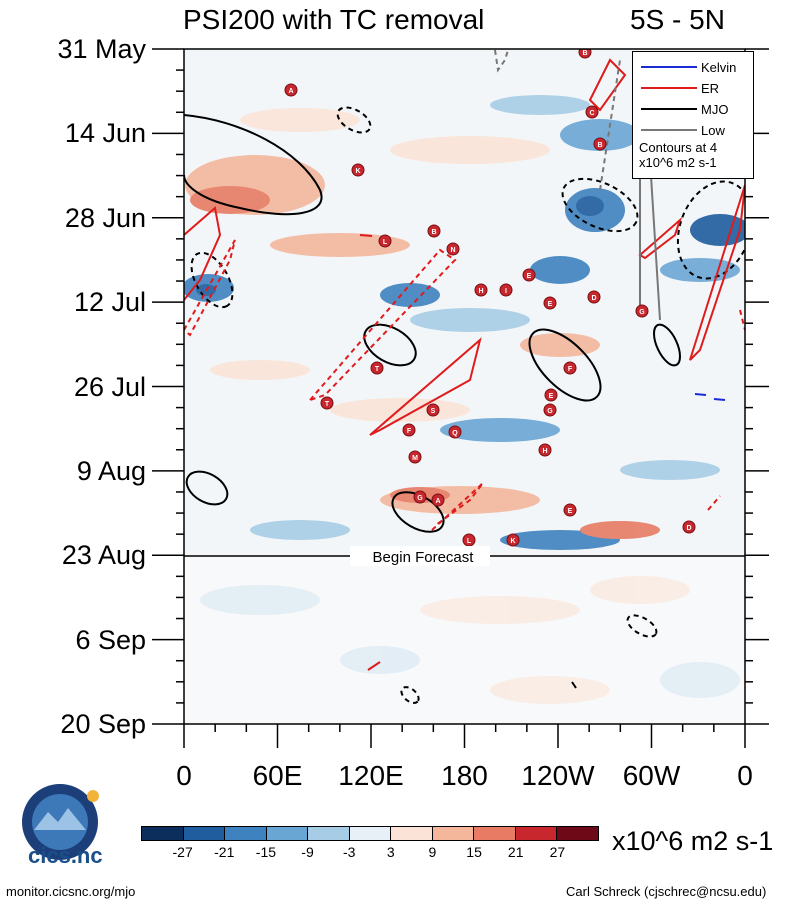 The height and width of the screenshot is (907, 809). I want to click on x-tick-label: 60W, so click(651, 775).